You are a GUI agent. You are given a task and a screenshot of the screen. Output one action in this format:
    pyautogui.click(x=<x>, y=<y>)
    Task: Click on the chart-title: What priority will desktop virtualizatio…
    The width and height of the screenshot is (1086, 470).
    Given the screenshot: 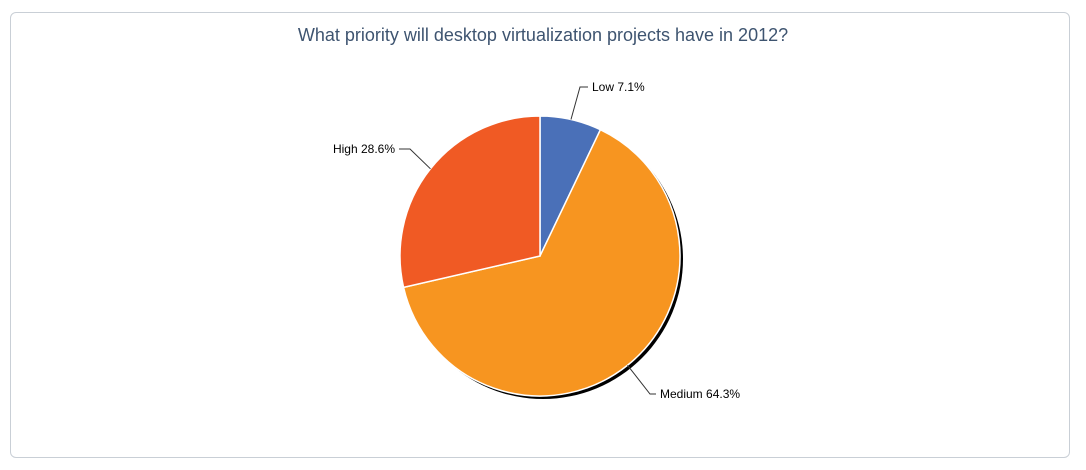 What is the action you would take?
    pyautogui.click(x=543, y=35)
    